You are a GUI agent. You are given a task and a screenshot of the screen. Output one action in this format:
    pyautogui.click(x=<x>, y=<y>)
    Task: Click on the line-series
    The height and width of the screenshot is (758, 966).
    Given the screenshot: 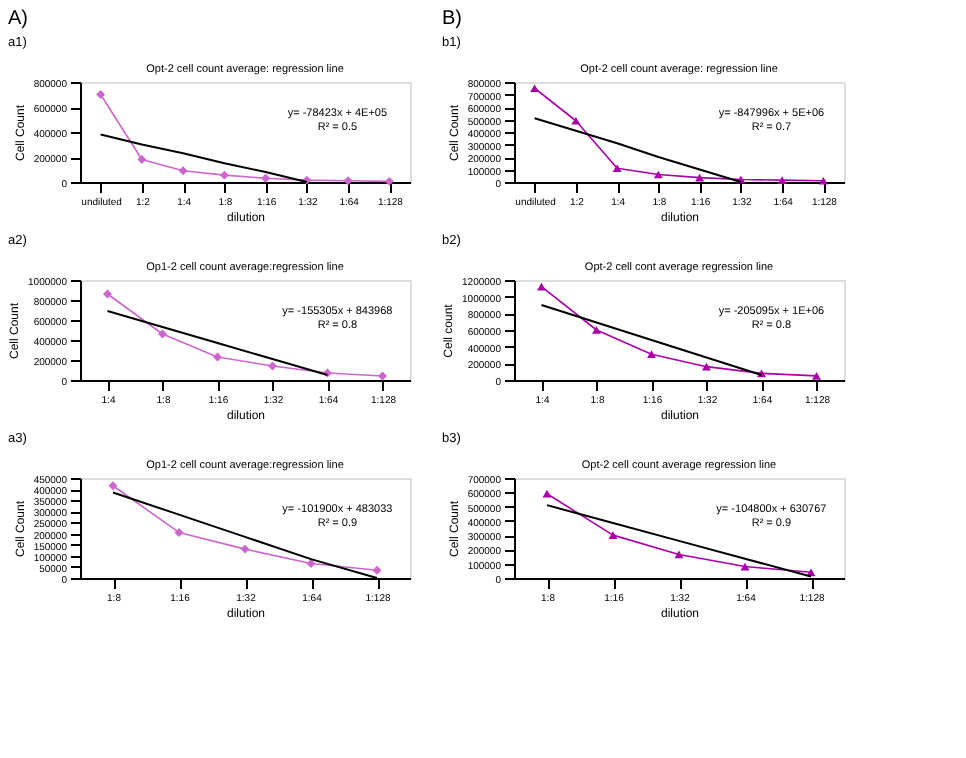 What is the action you would take?
    pyautogui.click(x=217, y=343)
    